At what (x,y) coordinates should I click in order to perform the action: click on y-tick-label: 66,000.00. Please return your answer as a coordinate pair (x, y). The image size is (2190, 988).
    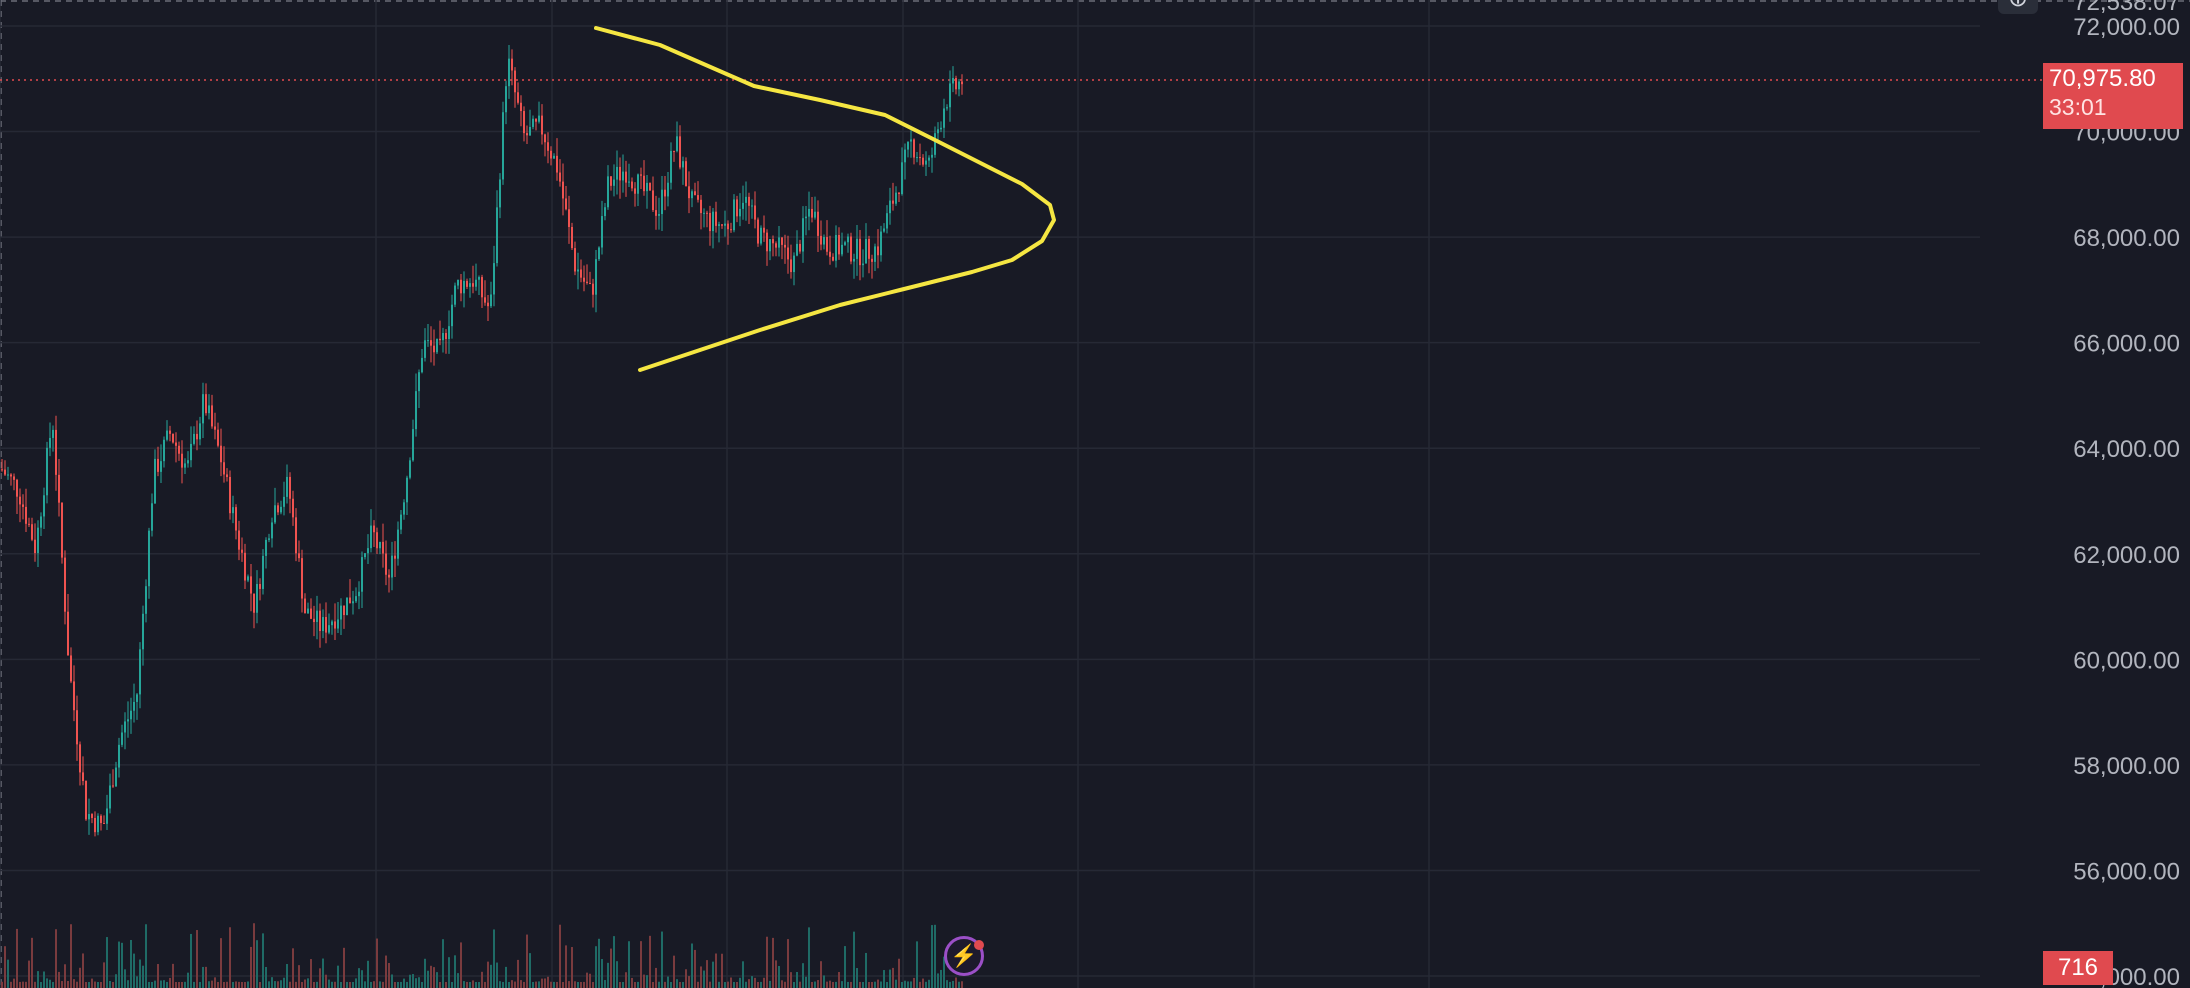
    Looking at the image, I should click on (2126, 344).